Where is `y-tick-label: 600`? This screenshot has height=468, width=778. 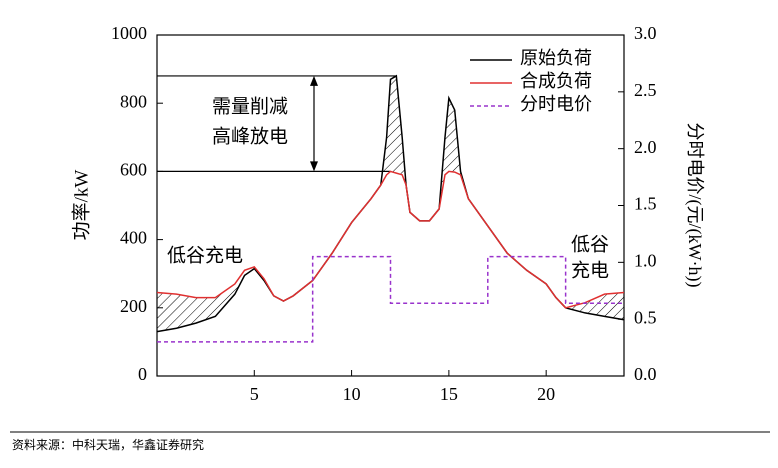
y-tick-label: 600 is located at coordinates (133, 170).